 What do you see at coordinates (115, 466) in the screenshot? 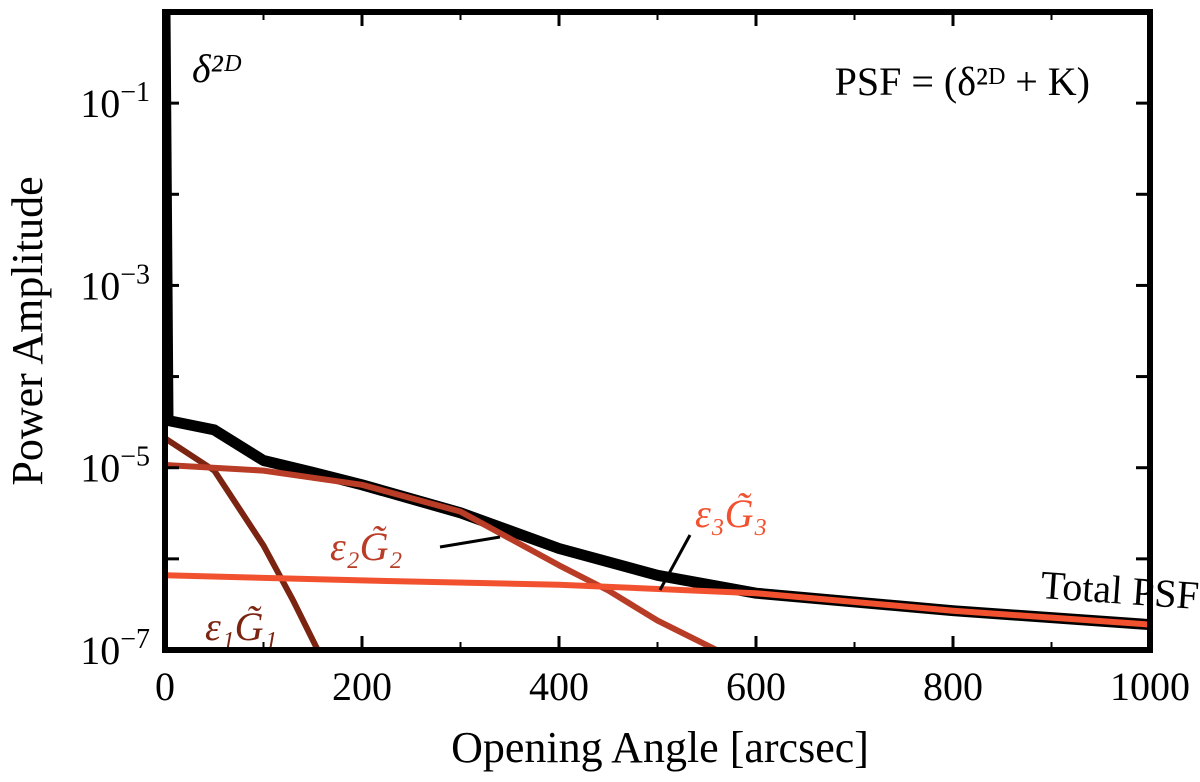
I see `y-tick-label: 10⁻⁵` at bounding box center [115, 466].